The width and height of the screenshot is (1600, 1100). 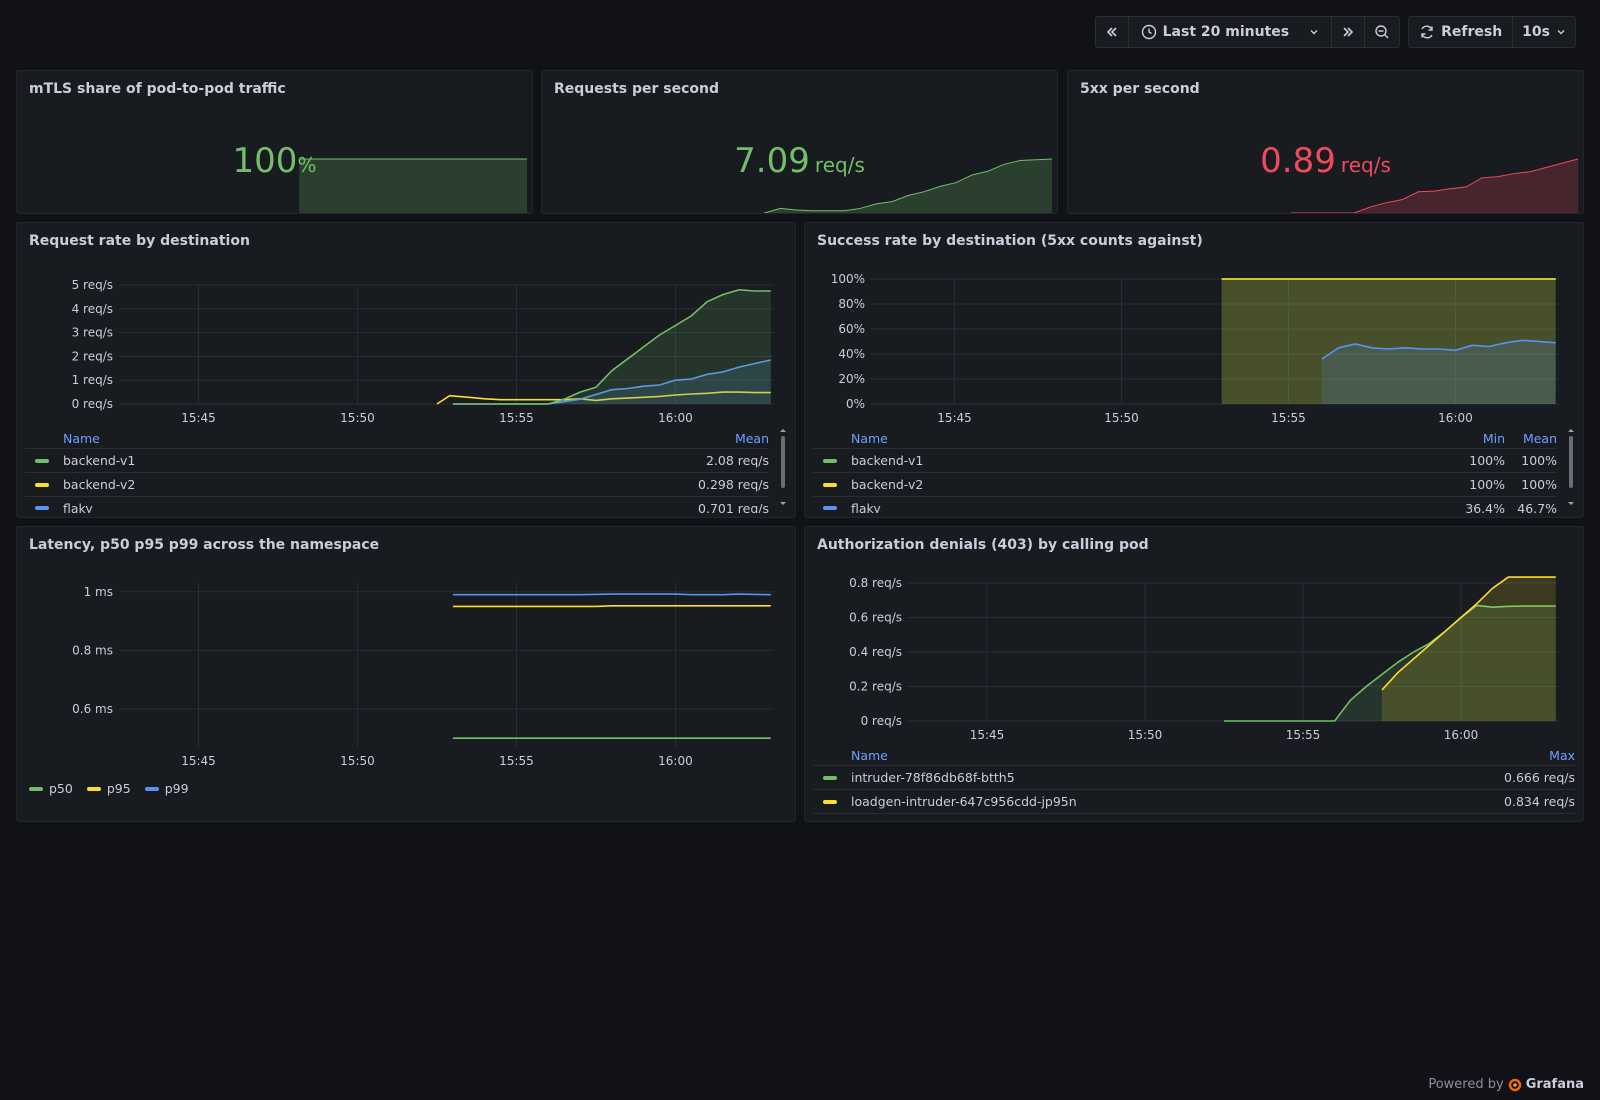 What do you see at coordinates (1554, 1084) in the screenshot?
I see `grafana-brand: Grafana` at bounding box center [1554, 1084].